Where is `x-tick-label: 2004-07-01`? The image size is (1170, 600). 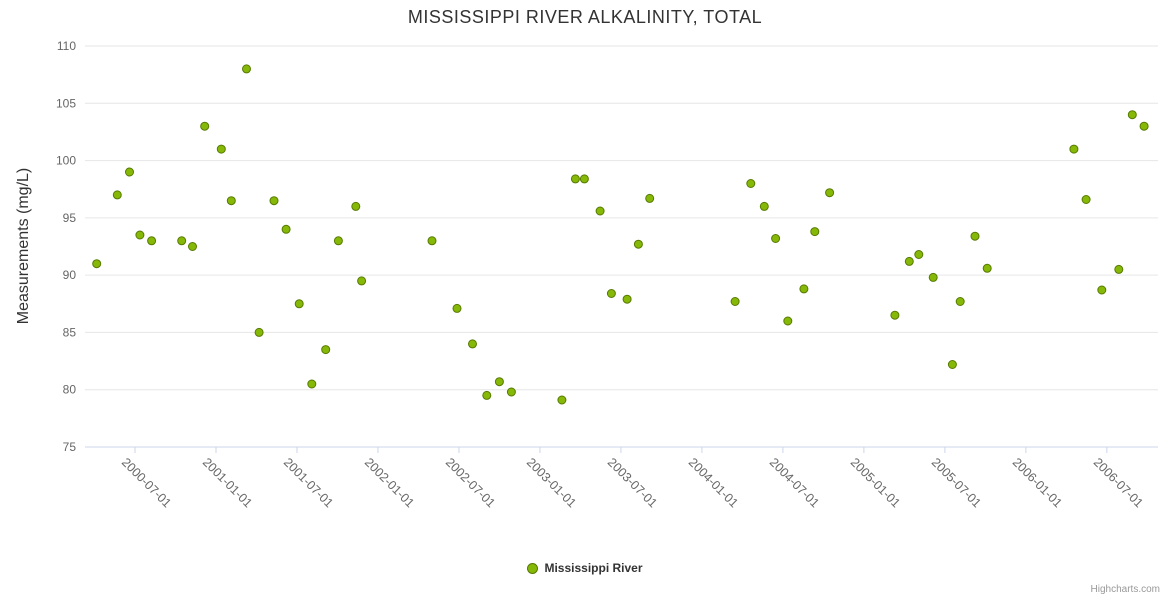
x-tick-label: 2004-07-01 is located at coordinates (794, 482).